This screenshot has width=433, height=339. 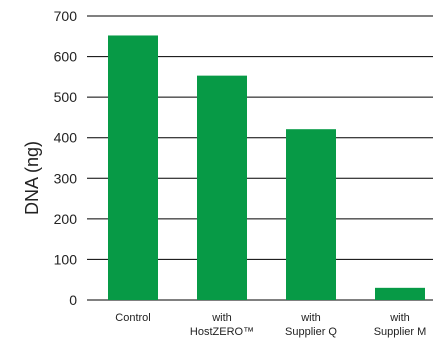 What do you see at coordinates (73, 300) in the screenshot?
I see `y-tick-label: 0` at bounding box center [73, 300].